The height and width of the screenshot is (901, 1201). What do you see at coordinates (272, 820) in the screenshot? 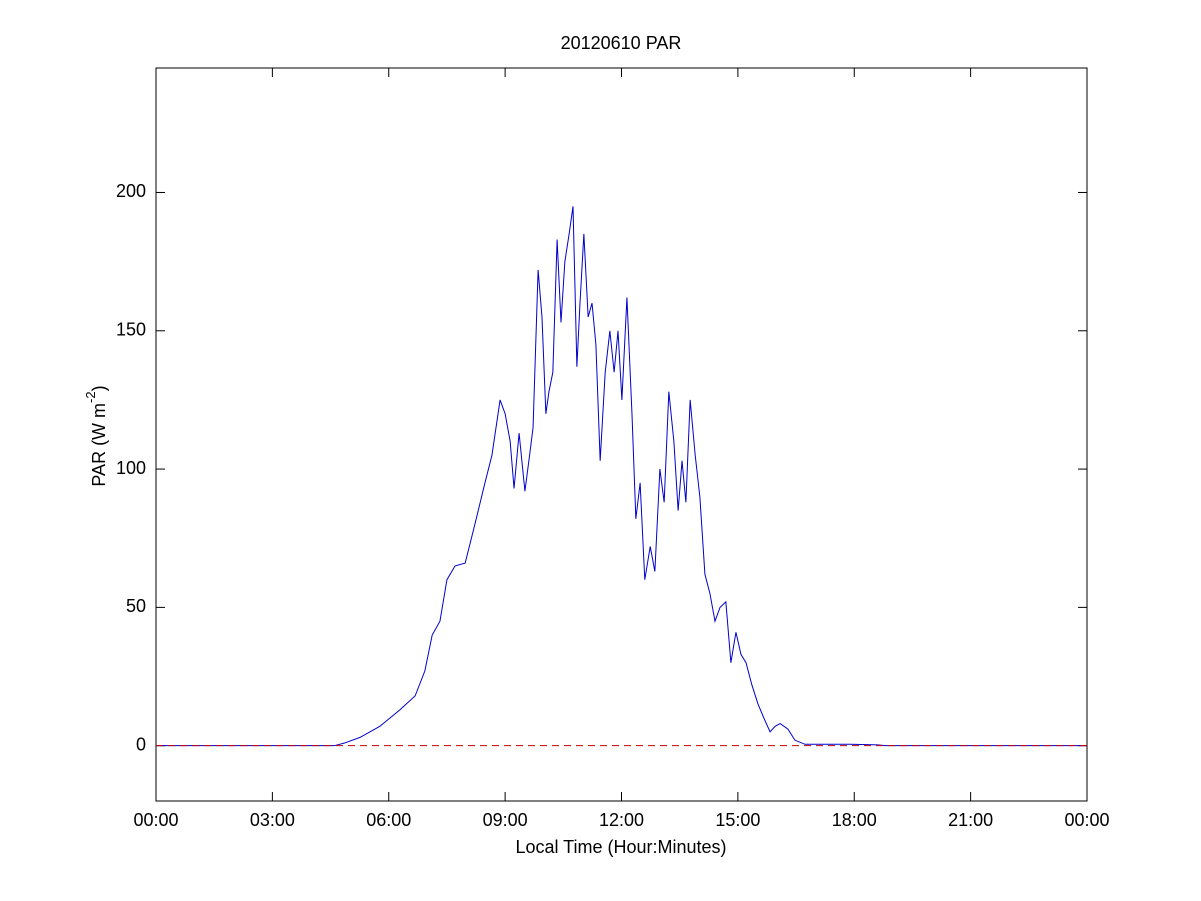
I see `x-tick-label: 03:00` at bounding box center [272, 820].